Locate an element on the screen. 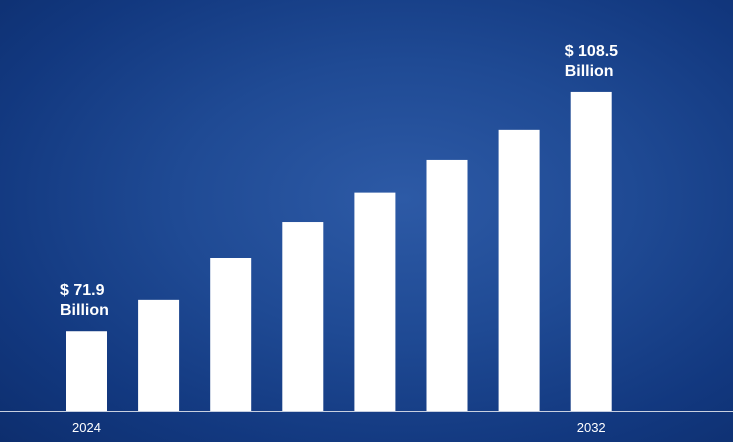  value-label: $ 108.5 Billion is located at coordinates (591, 61).